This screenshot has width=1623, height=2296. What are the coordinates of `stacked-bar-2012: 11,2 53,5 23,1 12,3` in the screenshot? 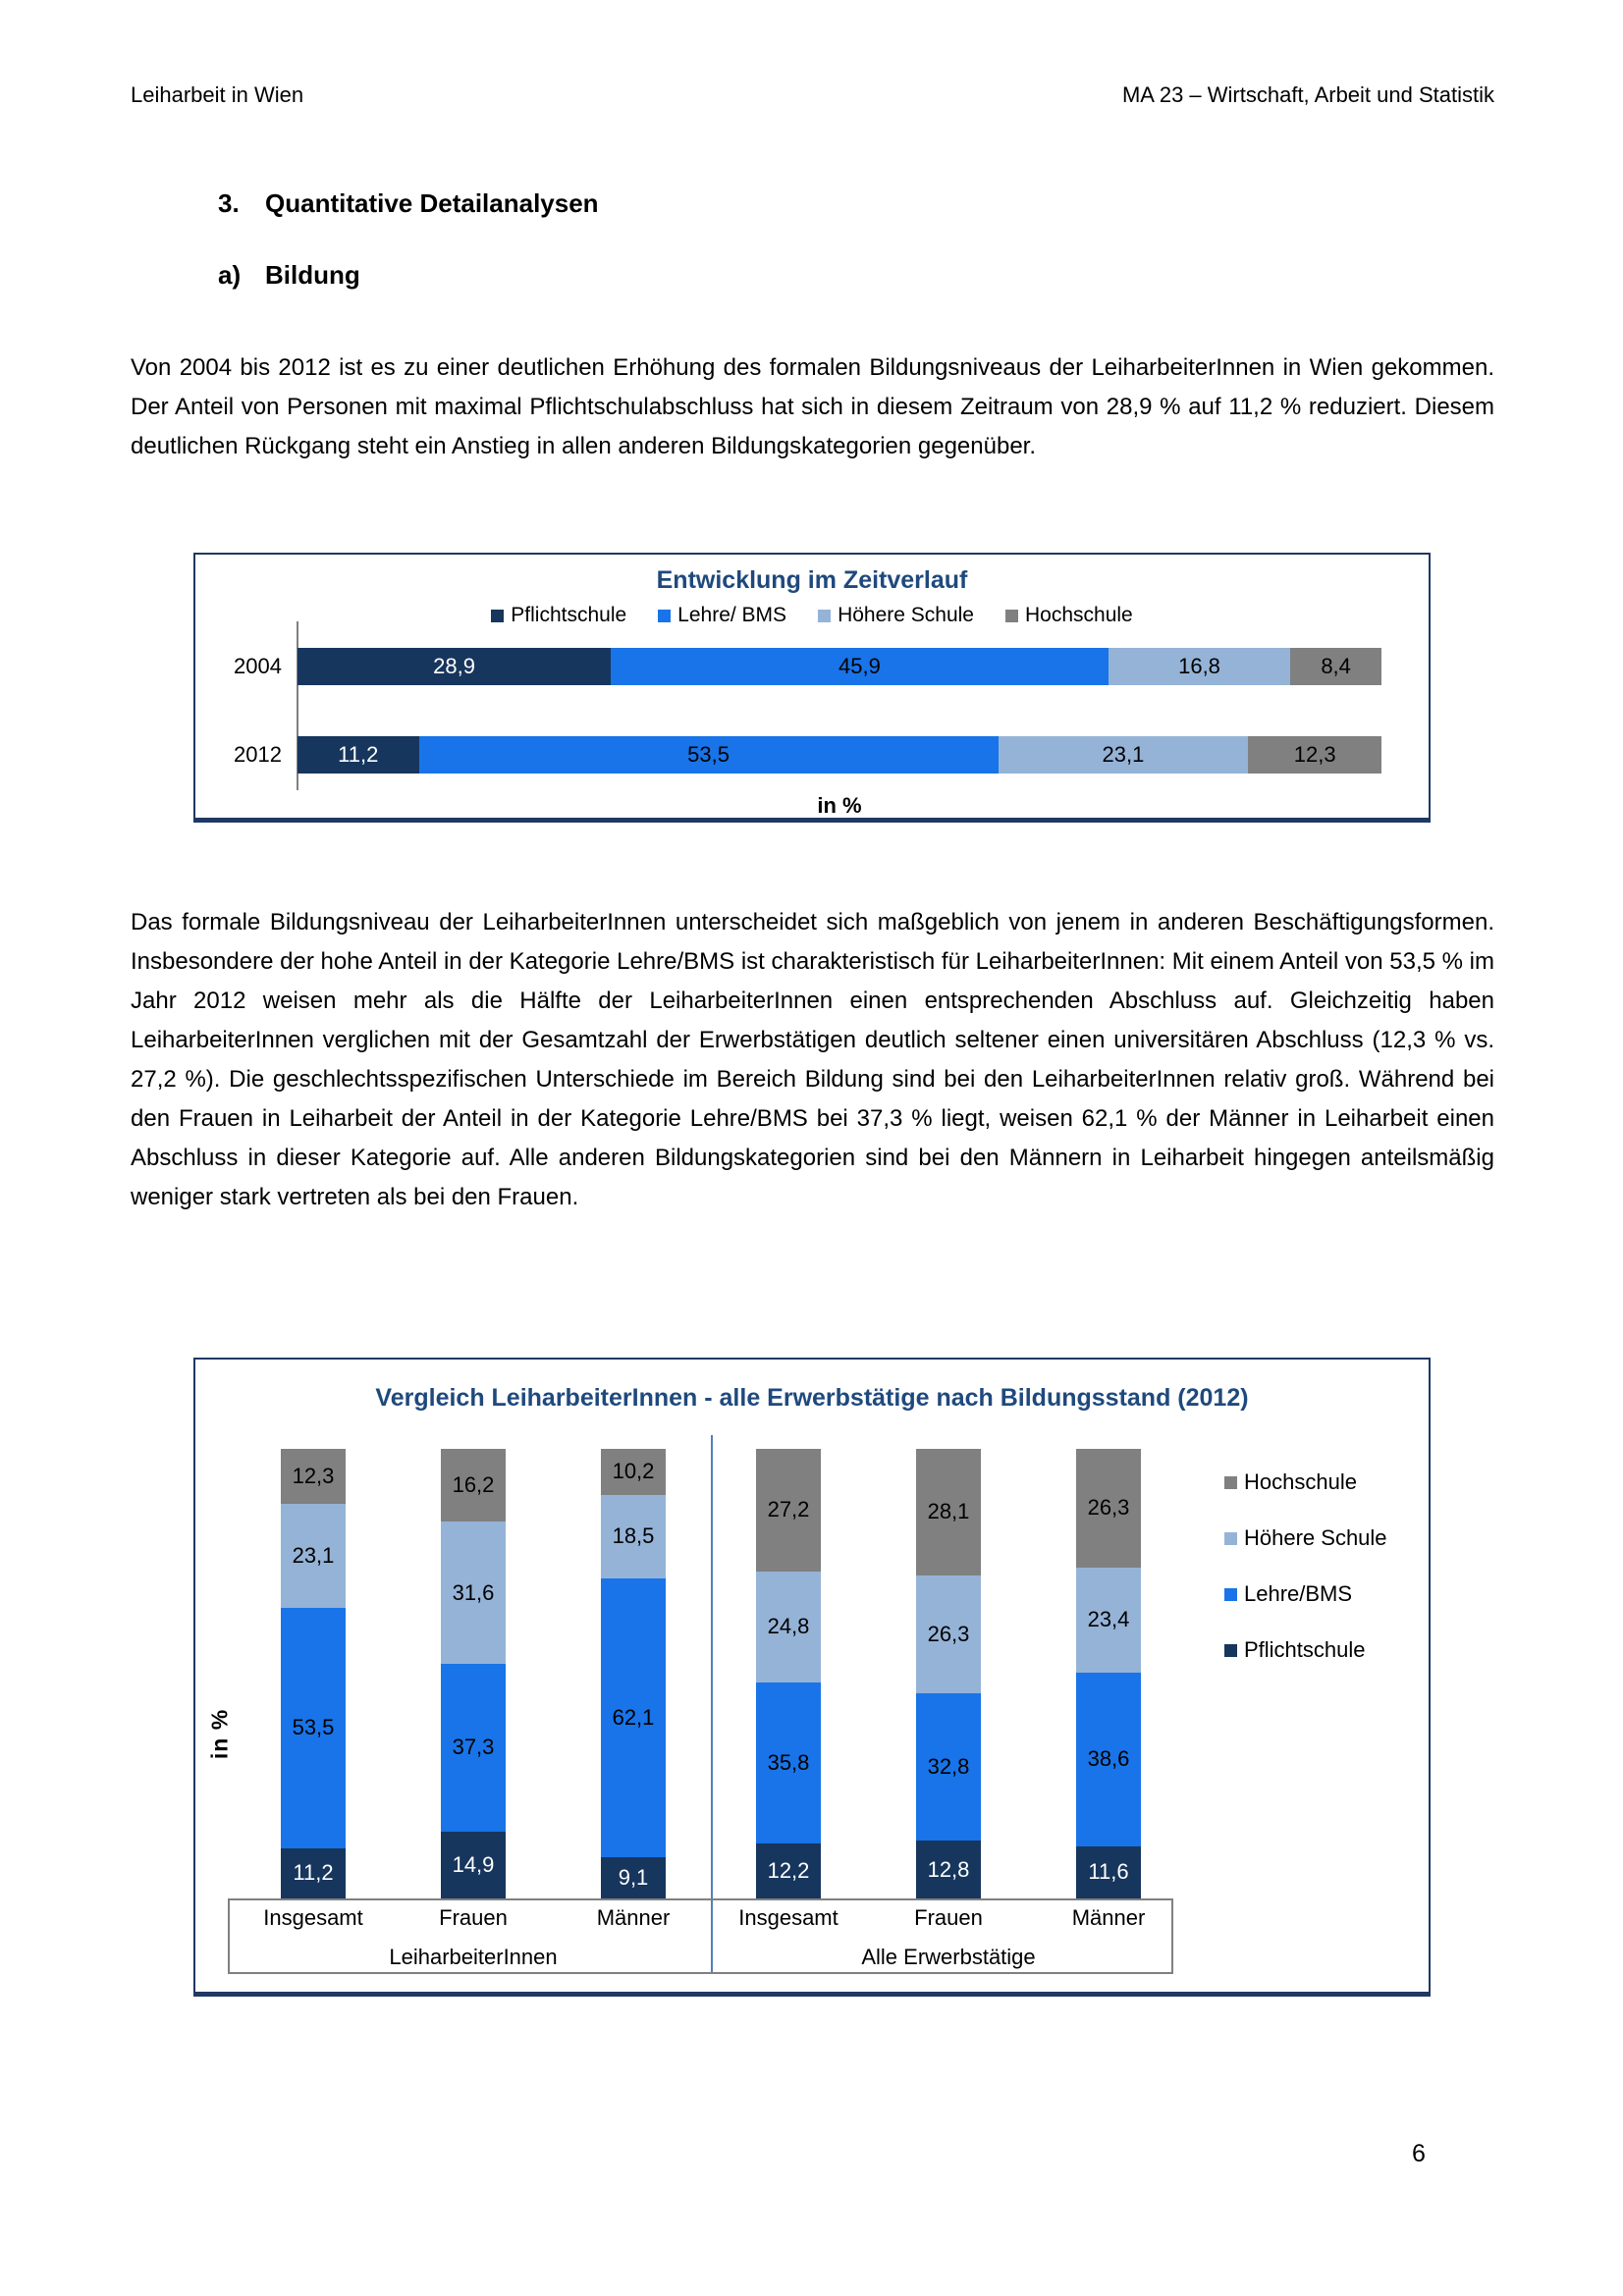 It's located at (839, 755).